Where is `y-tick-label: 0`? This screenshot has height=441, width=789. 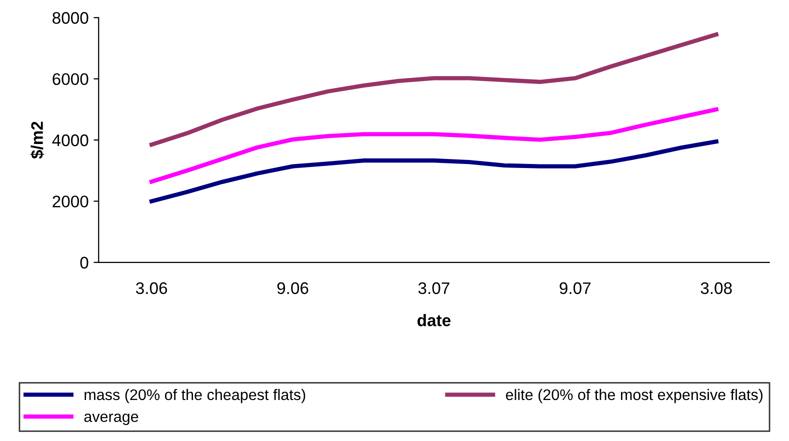 y-tick-label: 0 is located at coordinates (84, 262).